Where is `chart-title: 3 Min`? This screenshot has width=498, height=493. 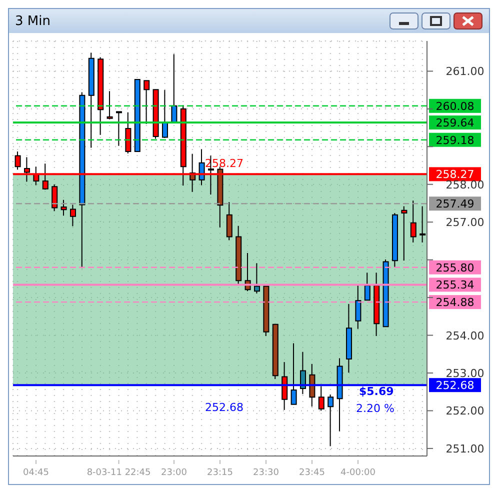 chart-title: 3 Min is located at coordinates (32, 21).